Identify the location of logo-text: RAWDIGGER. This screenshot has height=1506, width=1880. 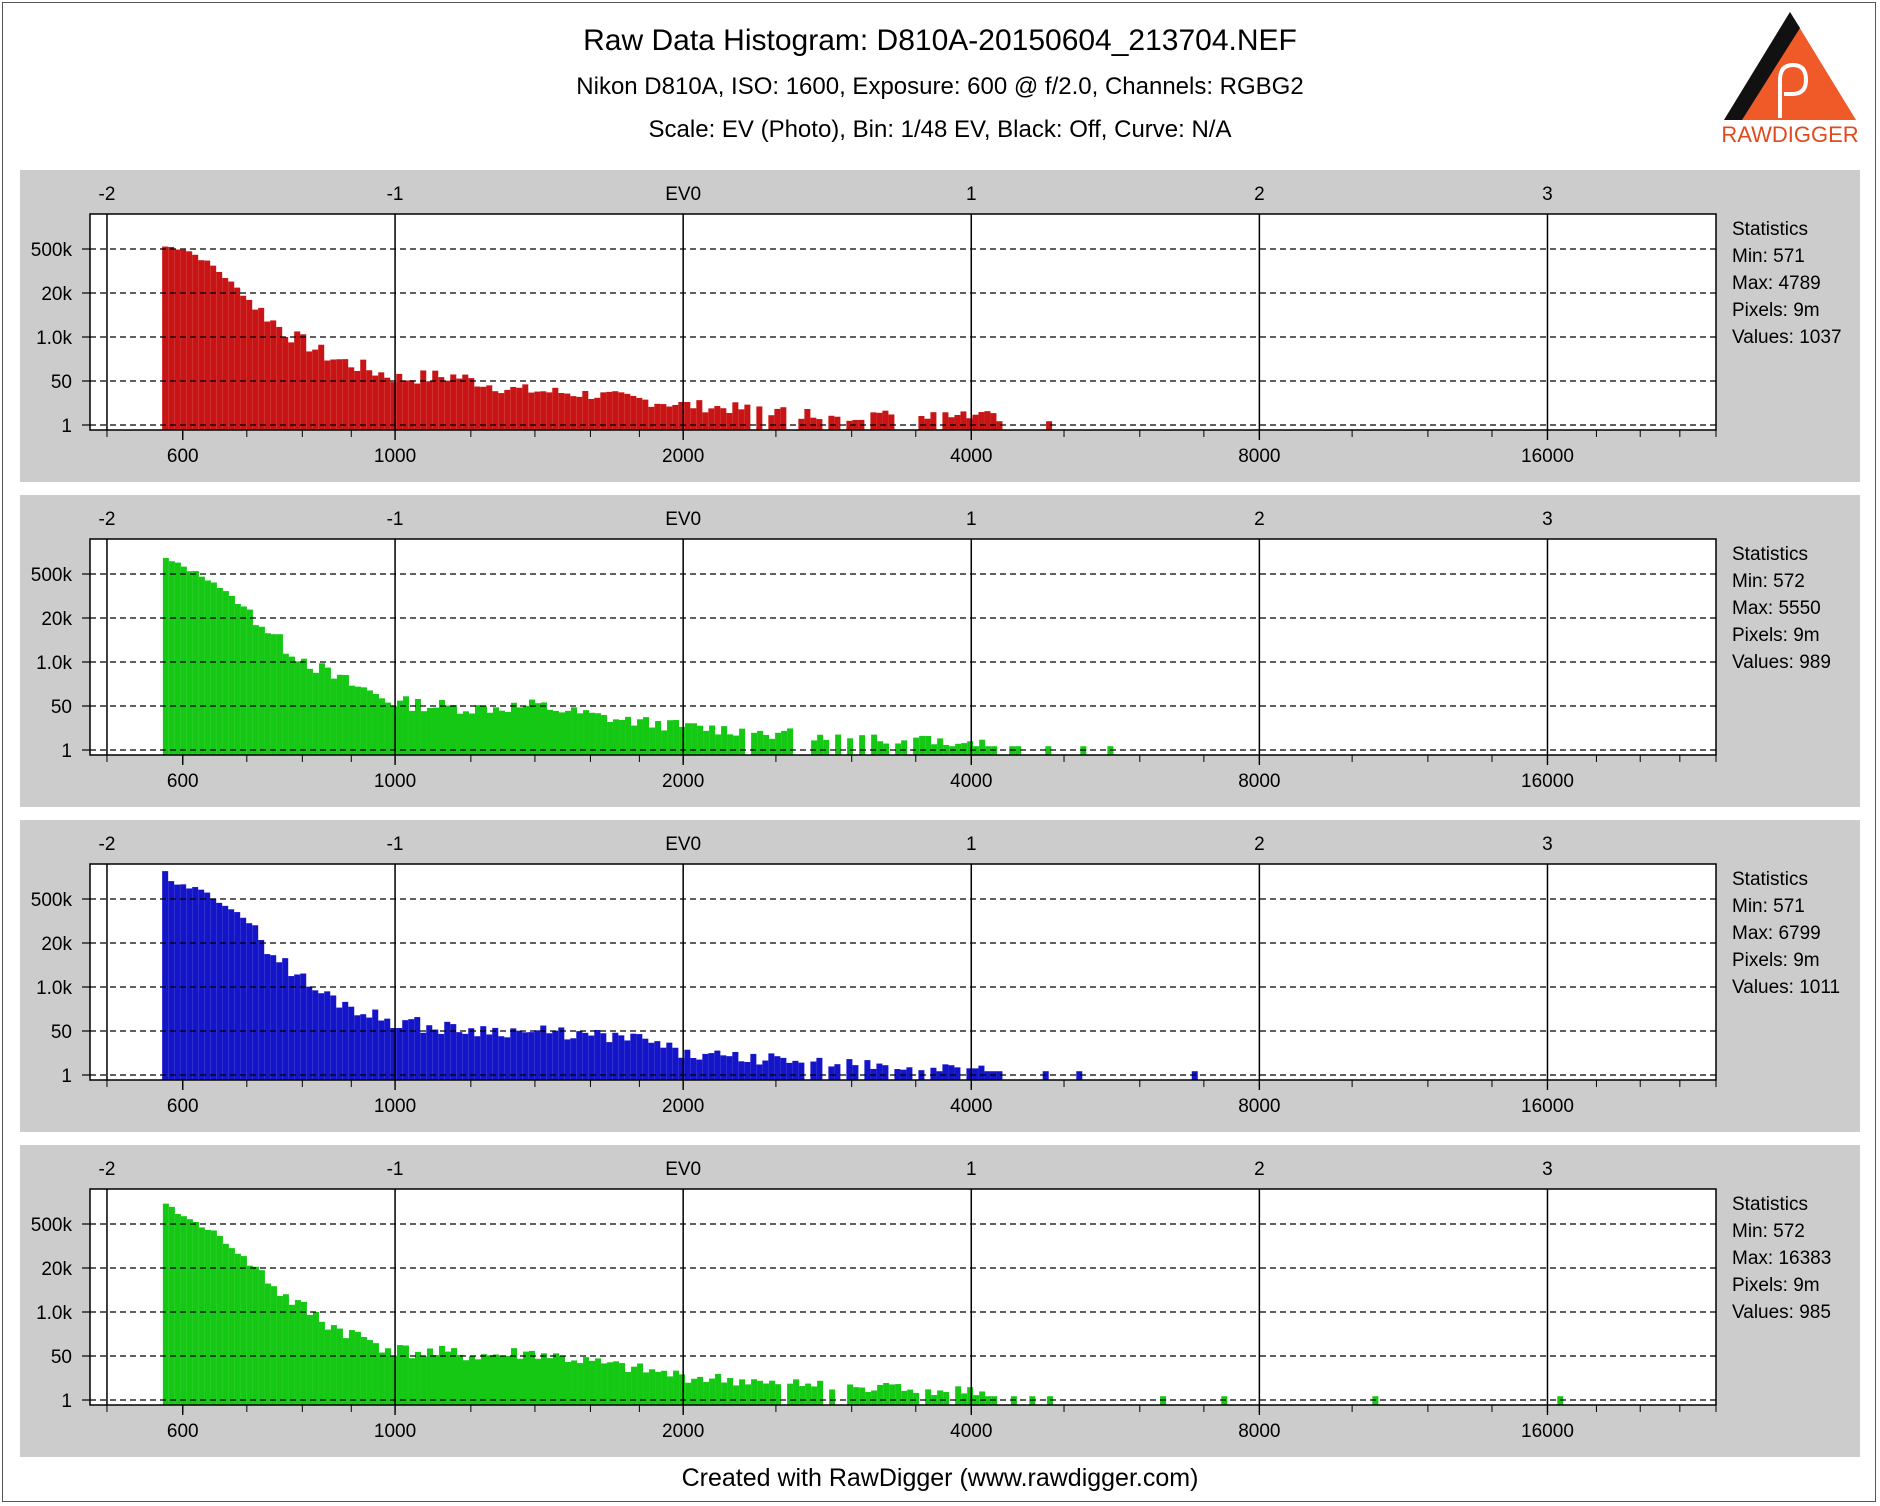
(1789, 134).